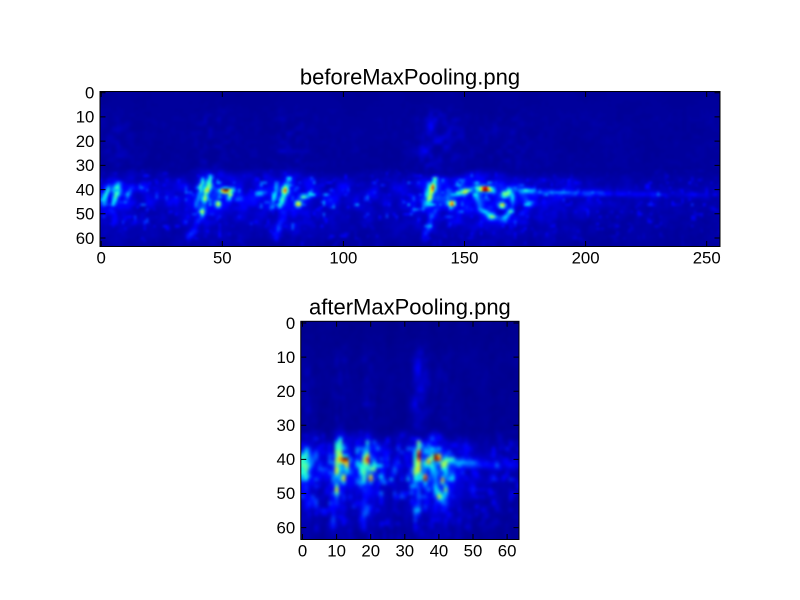 This screenshot has width=800, height=600. What do you see at coordinates (410, 307) in the screenshot?
I see `svg-text: afterMaxPooling.png` at bounding box center [410, 307].